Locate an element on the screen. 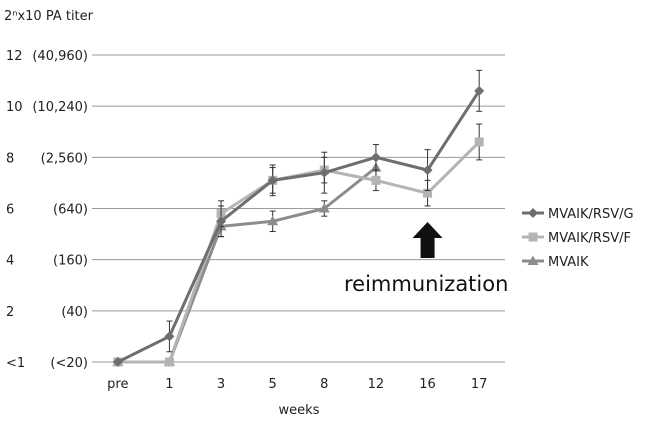 The width and height of the screenshot is (650, 425). legend-item: MVAIK/RSV/F is located at coordinates (576, 238).